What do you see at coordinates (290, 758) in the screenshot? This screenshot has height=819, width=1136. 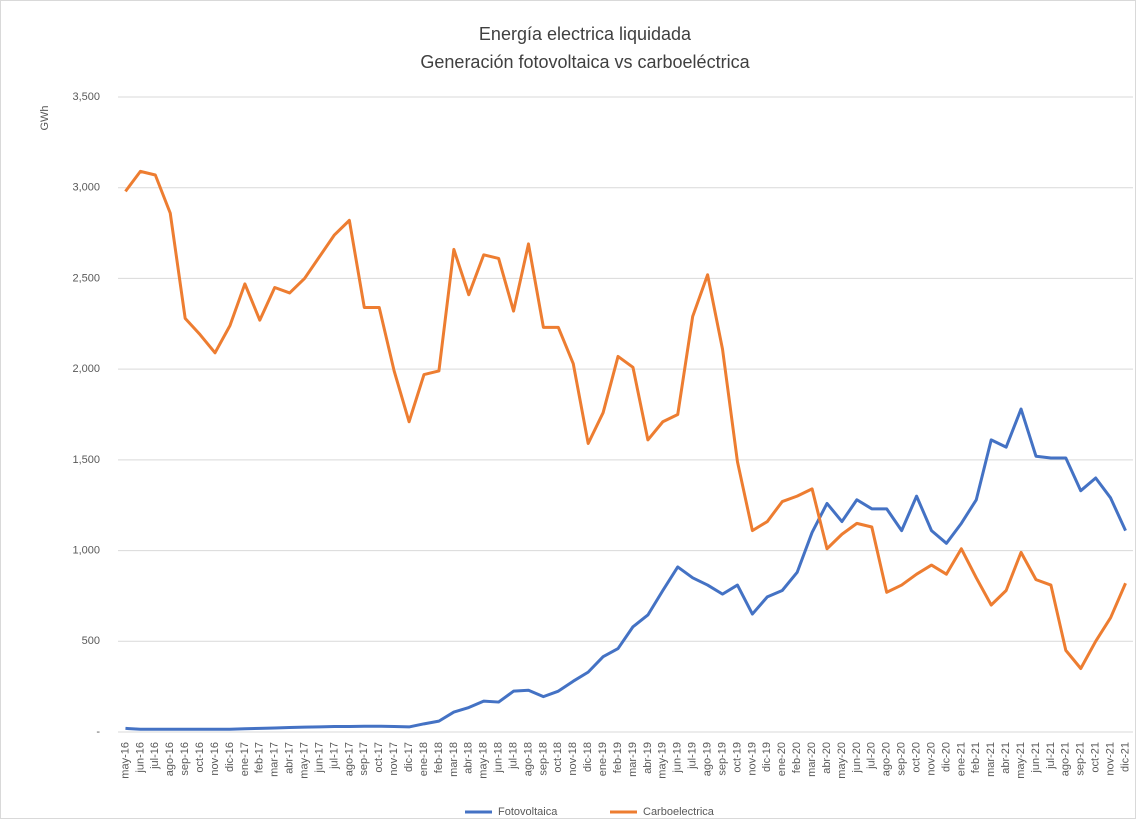 I see `x-tick-label: abr-17` at bounding box center [290, 758].